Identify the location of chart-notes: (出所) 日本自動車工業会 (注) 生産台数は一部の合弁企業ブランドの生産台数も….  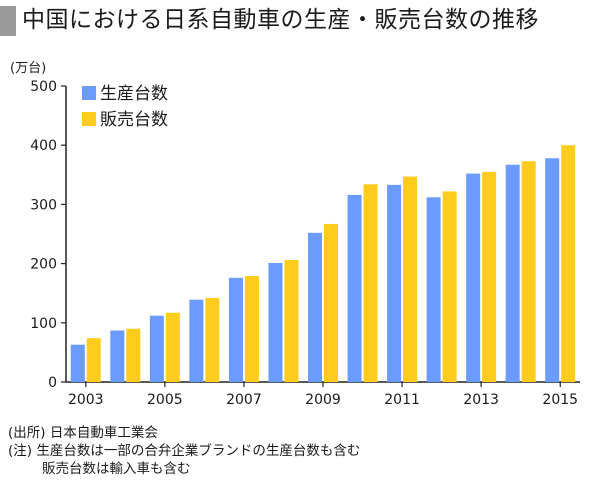
(184, 451).